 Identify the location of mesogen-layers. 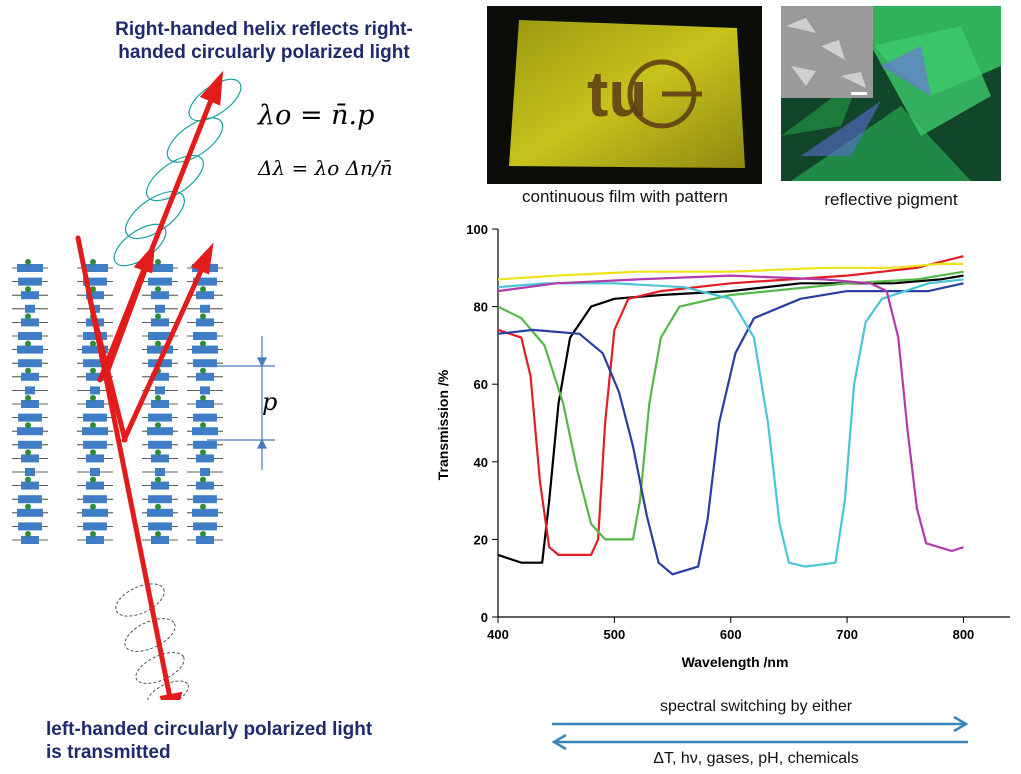
(117, 401).